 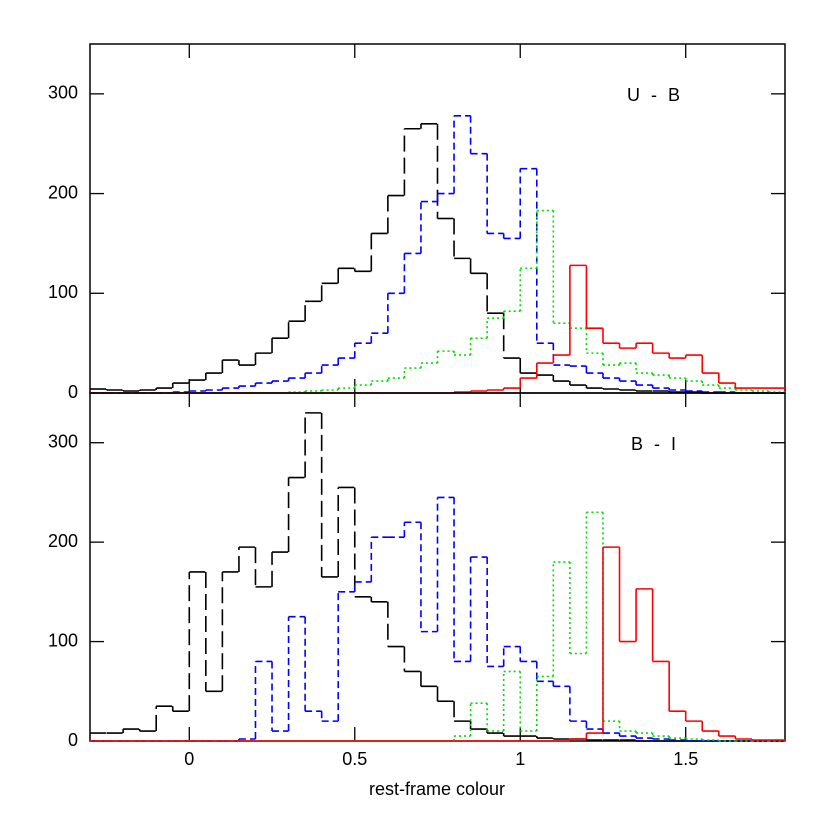 What do you see at coordinates (655, 444) in the screenshot?
I see `panel-annotation: B - I` at bounding box center [655, 444].